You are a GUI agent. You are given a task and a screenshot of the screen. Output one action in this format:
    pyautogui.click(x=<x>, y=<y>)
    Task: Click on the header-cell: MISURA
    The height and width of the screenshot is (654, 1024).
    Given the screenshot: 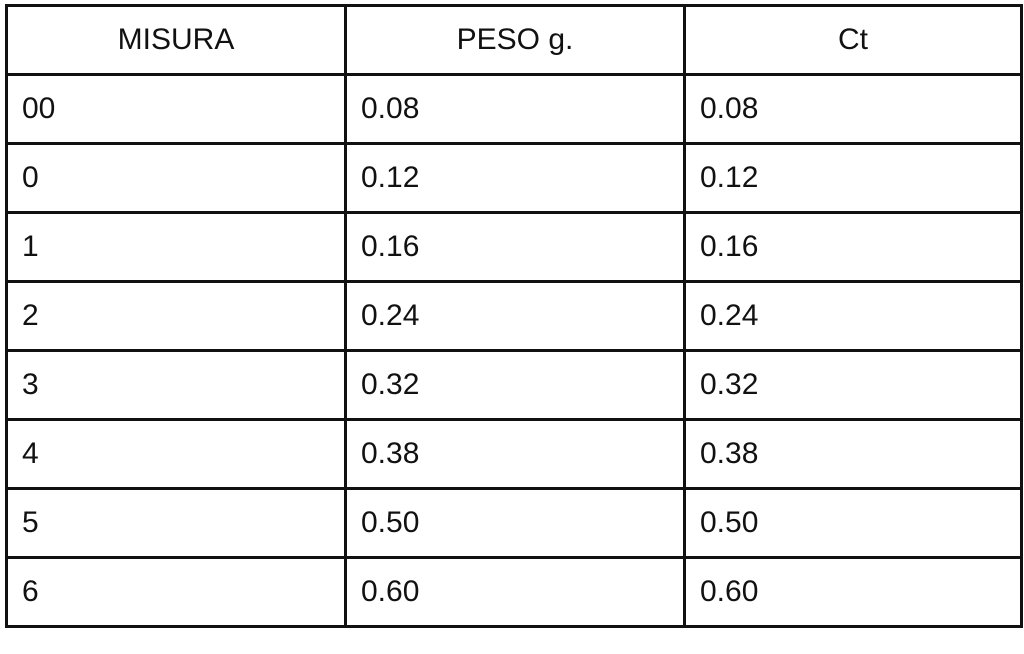 What is the action you would take?
    pyautogui.click(x=176, y=40)
    